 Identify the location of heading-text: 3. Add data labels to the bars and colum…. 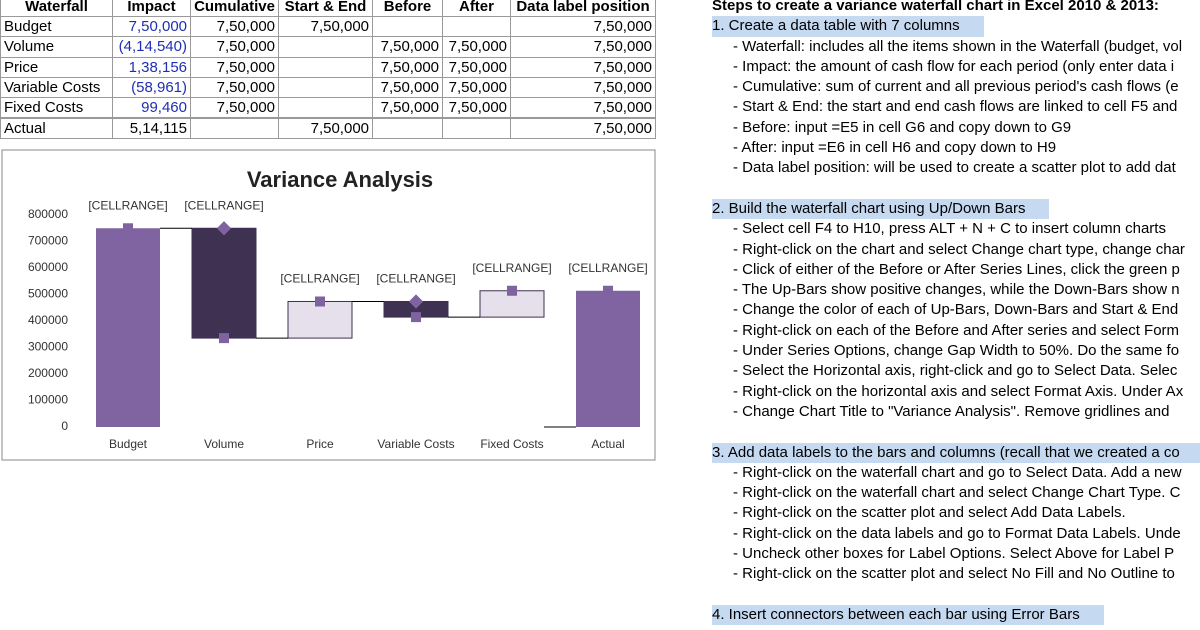
(956, 452).